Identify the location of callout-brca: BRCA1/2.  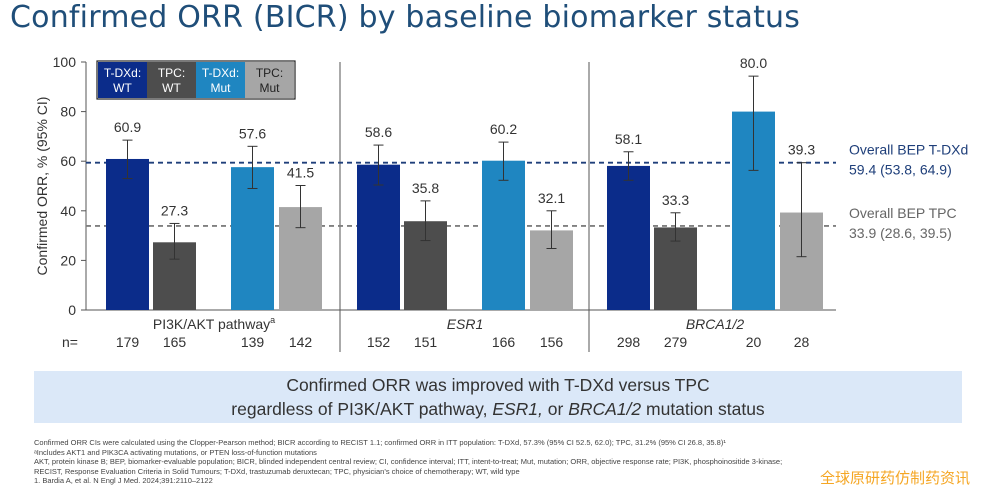
(605, 409).